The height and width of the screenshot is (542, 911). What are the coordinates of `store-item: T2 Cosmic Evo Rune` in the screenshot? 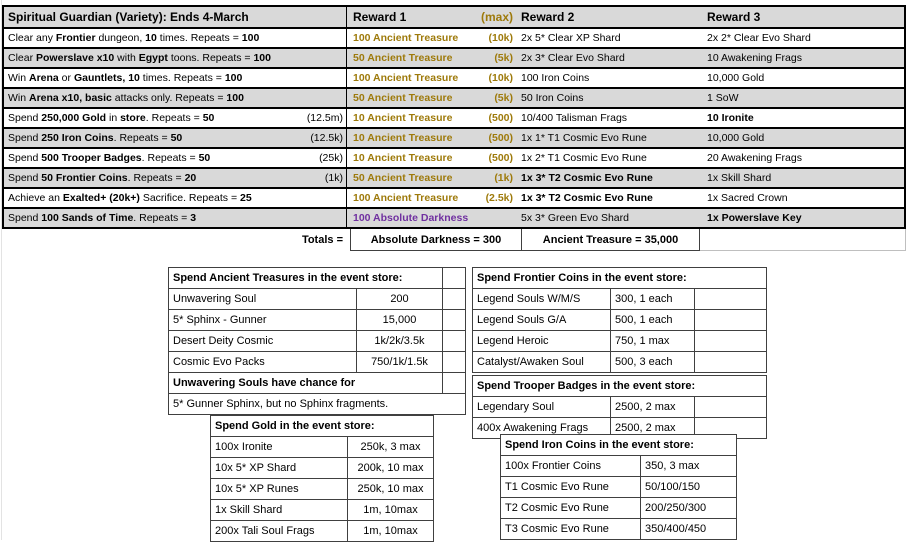 It's located at (570, 508).